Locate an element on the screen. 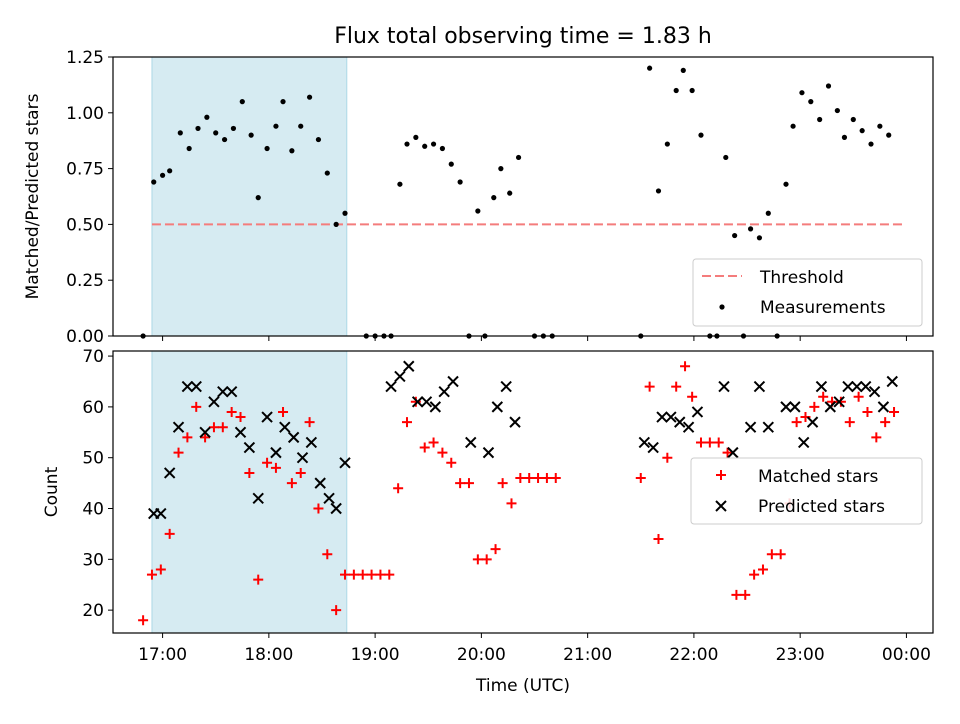 The image size is (960, 724). y-tick-label: 70 is located at coordinates (93, 357).